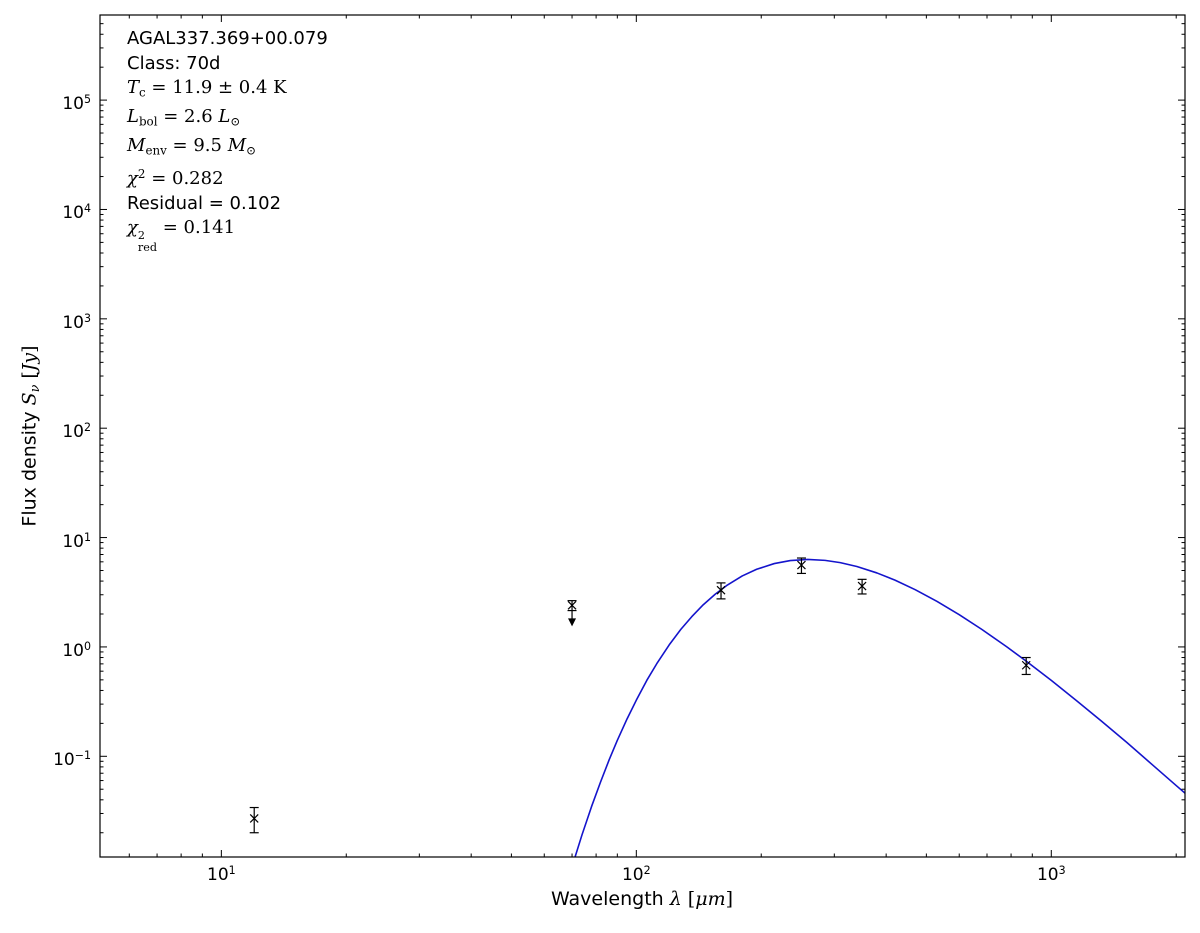 The width and height of the screenshot is (1200, 933). What do you see at coordinates (76, 104) in the screenshot?
I see `y-tick-label: 10⁵` at bounding box center [76, 104].